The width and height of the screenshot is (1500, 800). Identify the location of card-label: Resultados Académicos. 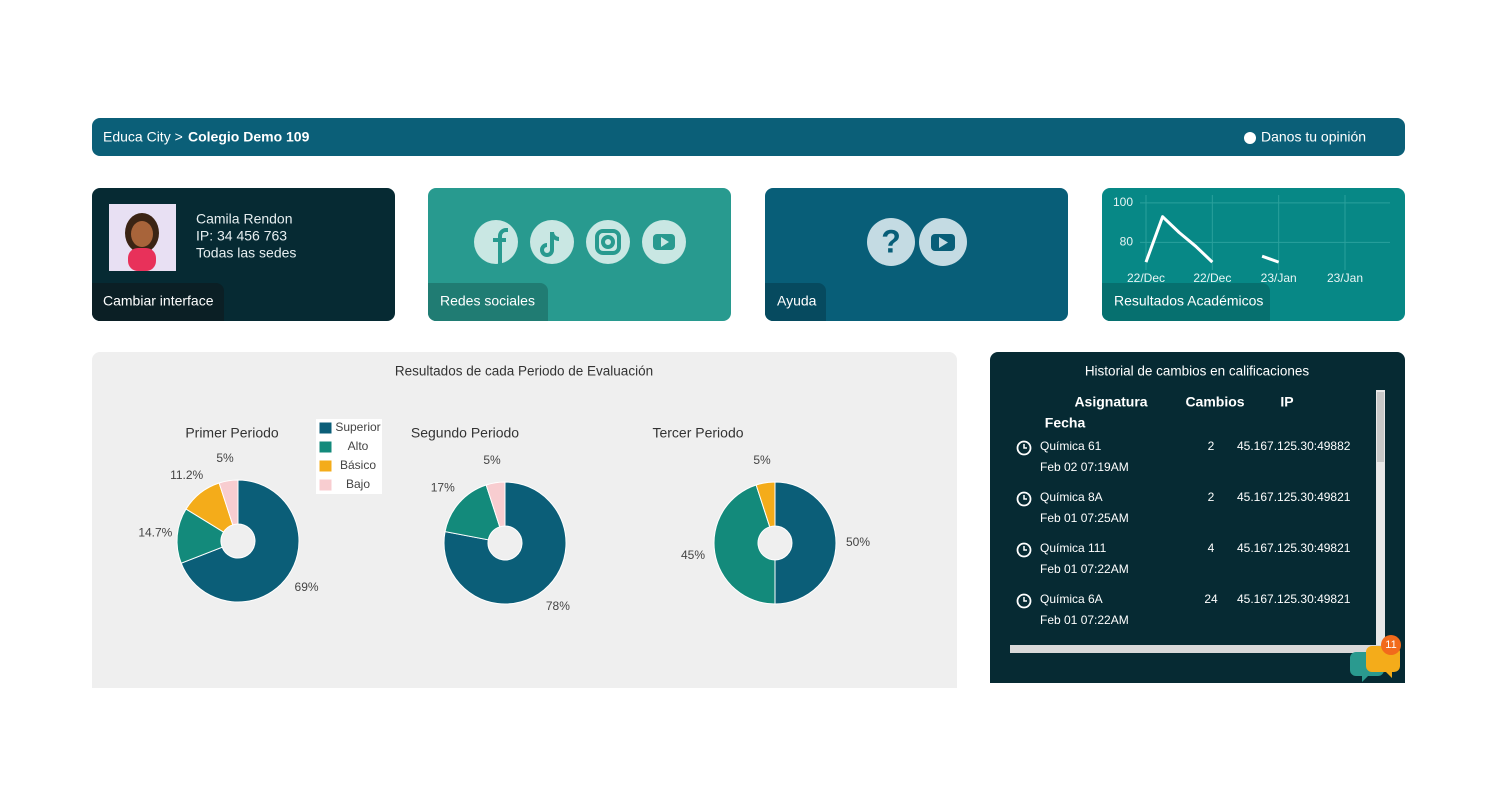
(1188, 301).